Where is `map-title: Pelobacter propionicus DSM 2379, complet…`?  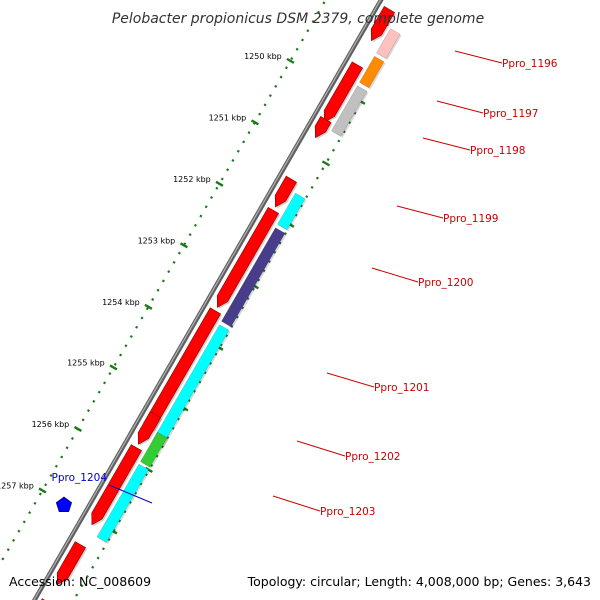 map-title: Pelobacter propionicus DSM 2379, complet… is located at coordinates (298, 19).